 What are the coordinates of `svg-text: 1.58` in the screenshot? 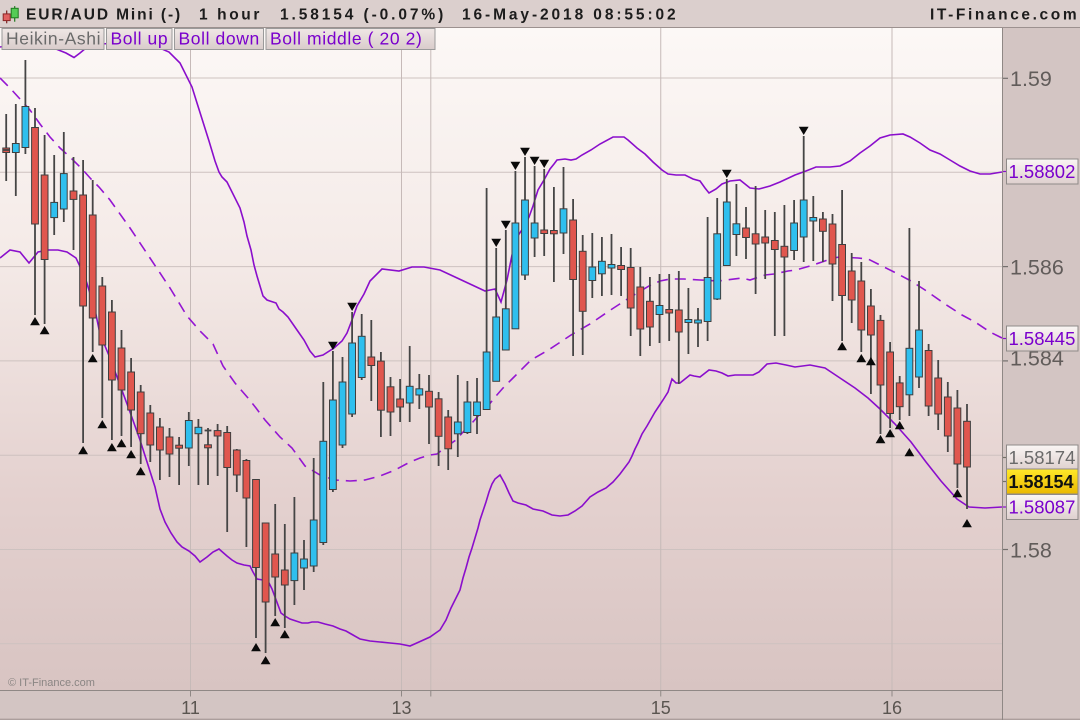 It's located at (1031, 550).